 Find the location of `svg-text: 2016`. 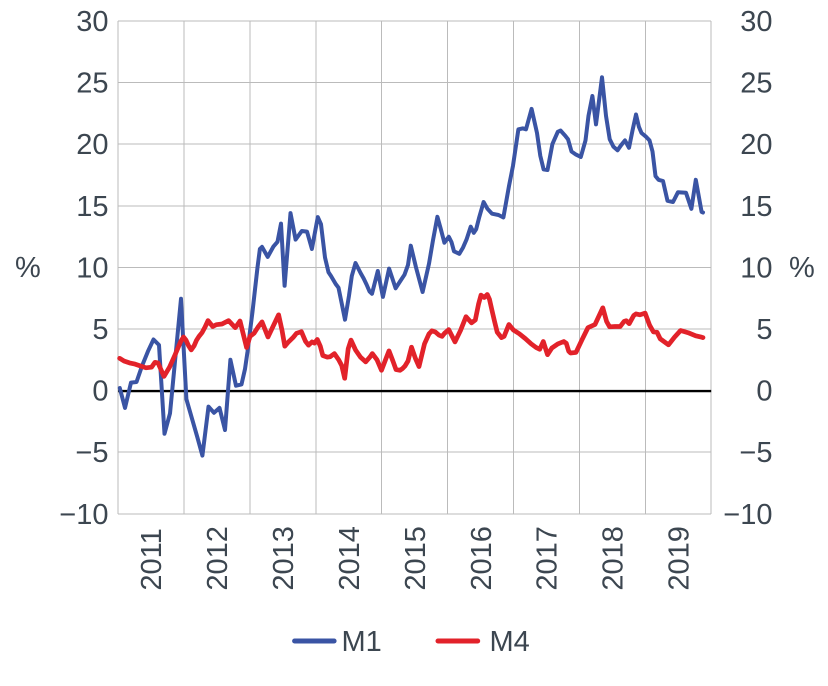

svg-text: 2016 is located at coordinates (482, 558).